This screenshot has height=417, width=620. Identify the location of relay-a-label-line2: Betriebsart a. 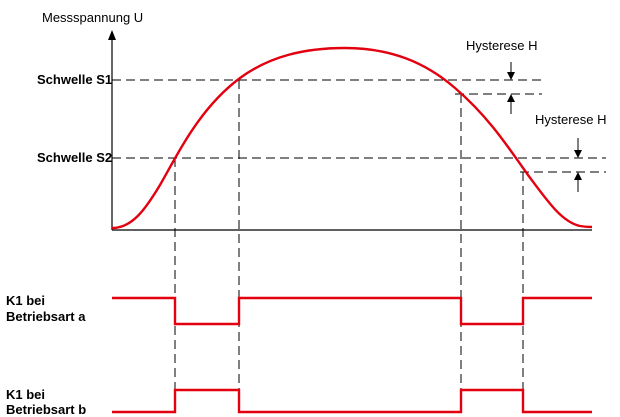
(46, 316).